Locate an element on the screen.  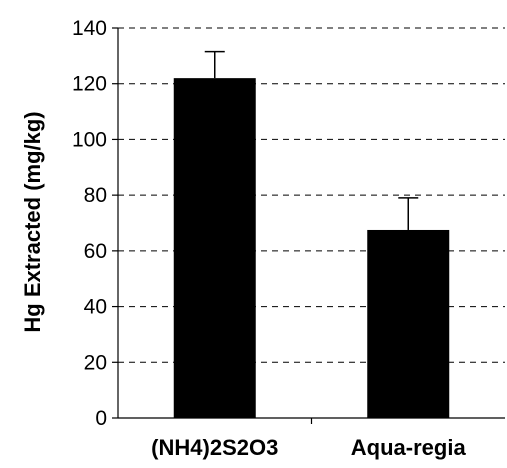
y-tick-label: 120 is located at coordinates (89, 84).